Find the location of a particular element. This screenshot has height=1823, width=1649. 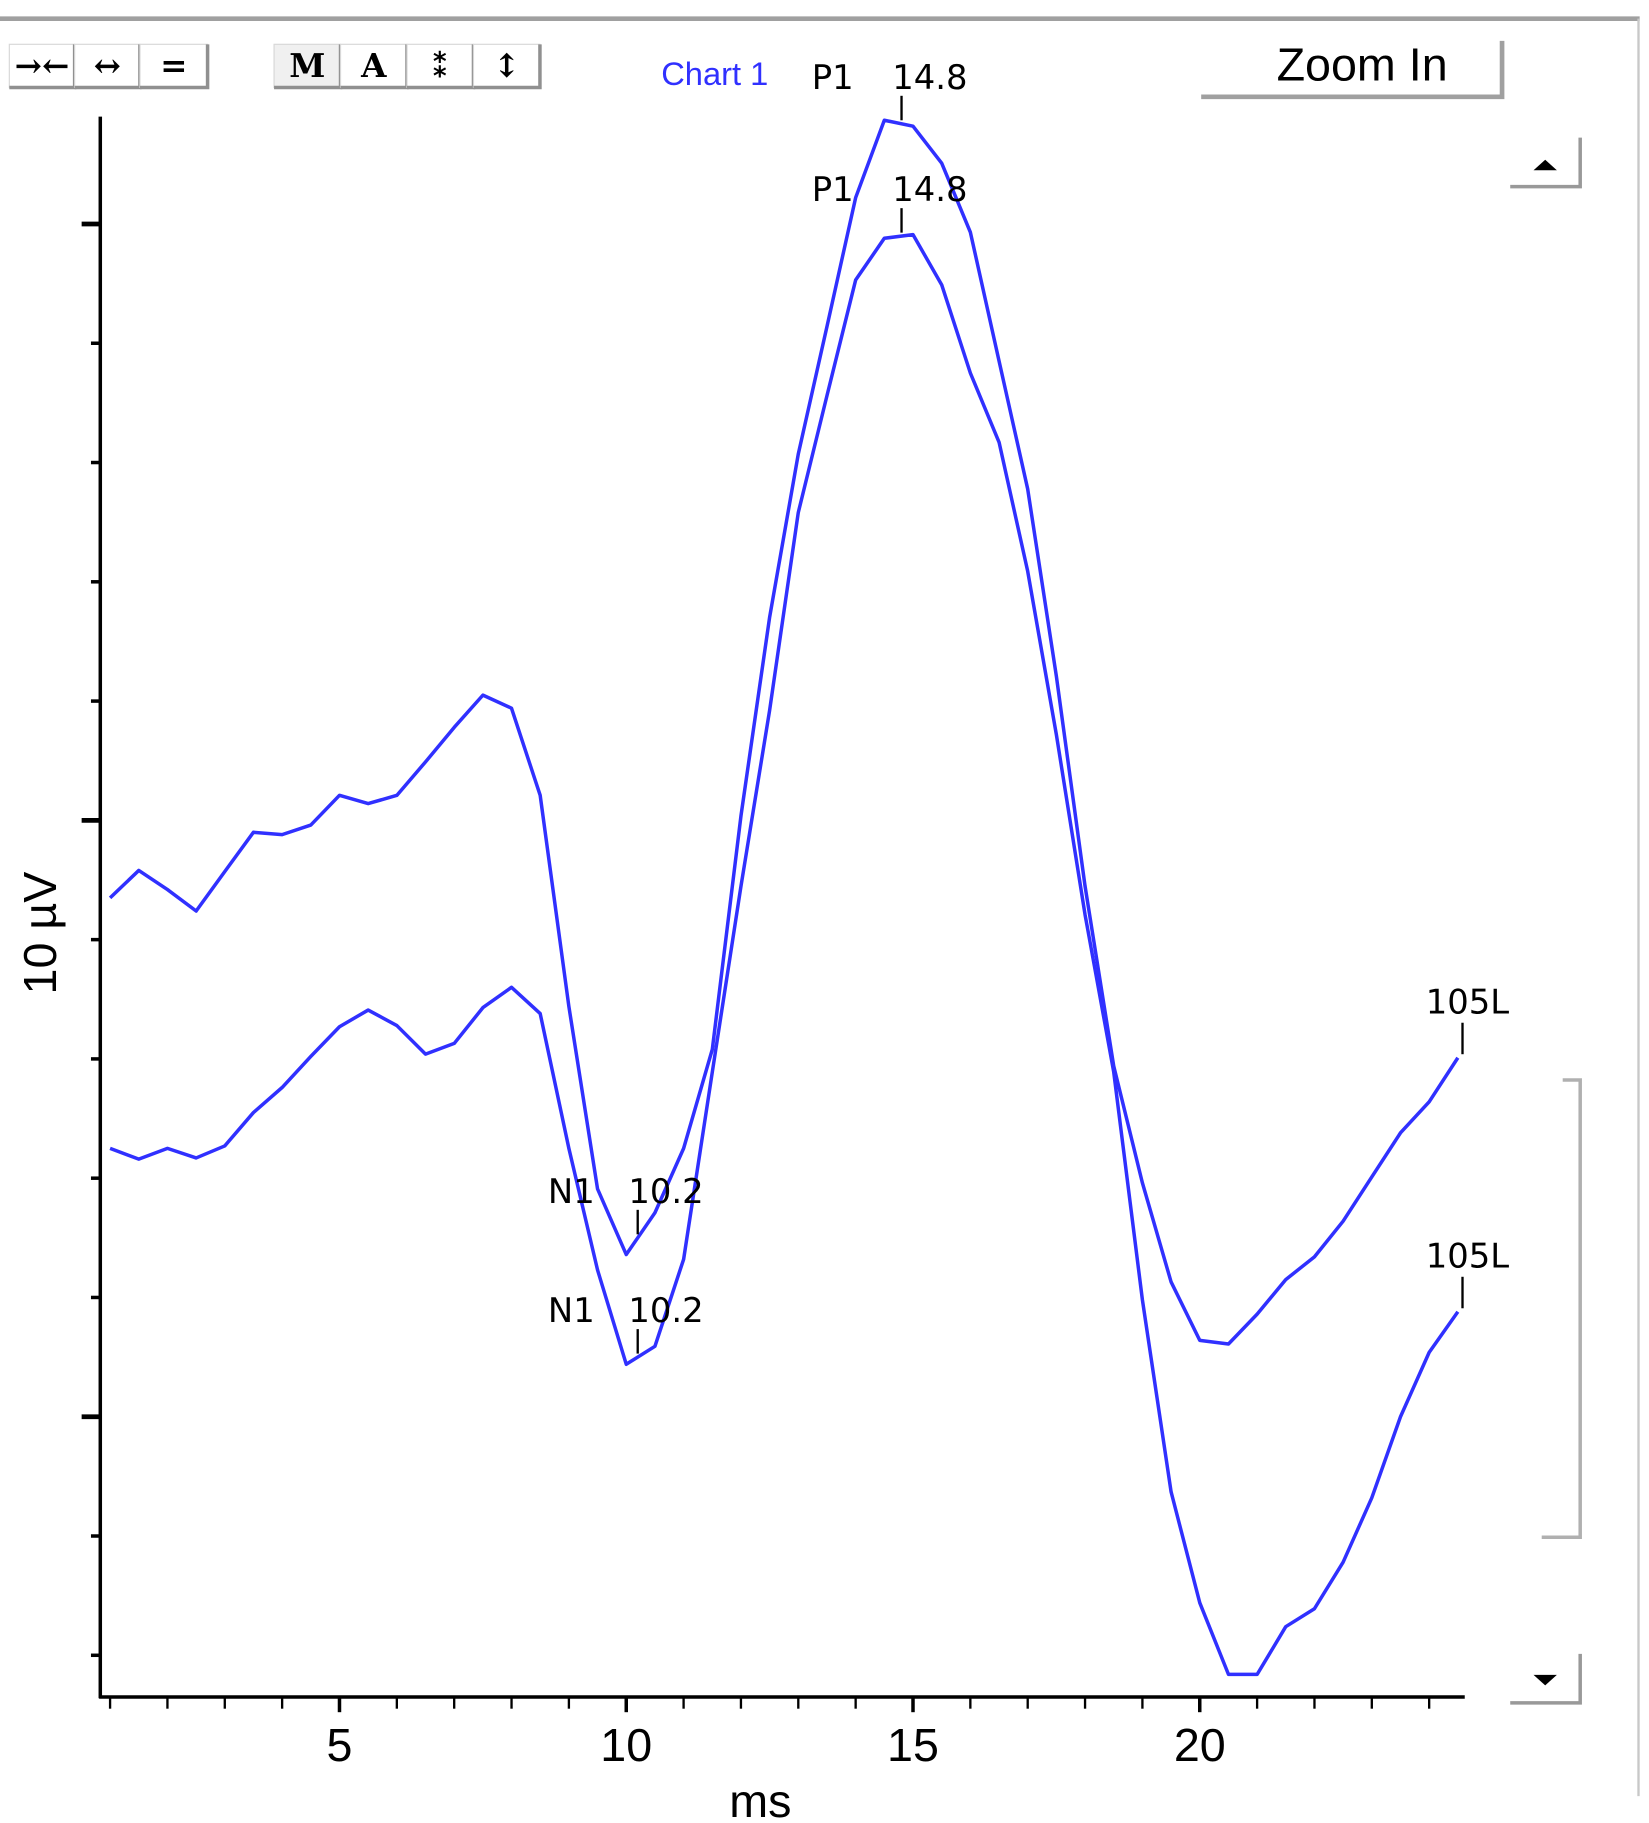

toolbar-button: M is located at coordinates (308, 66).